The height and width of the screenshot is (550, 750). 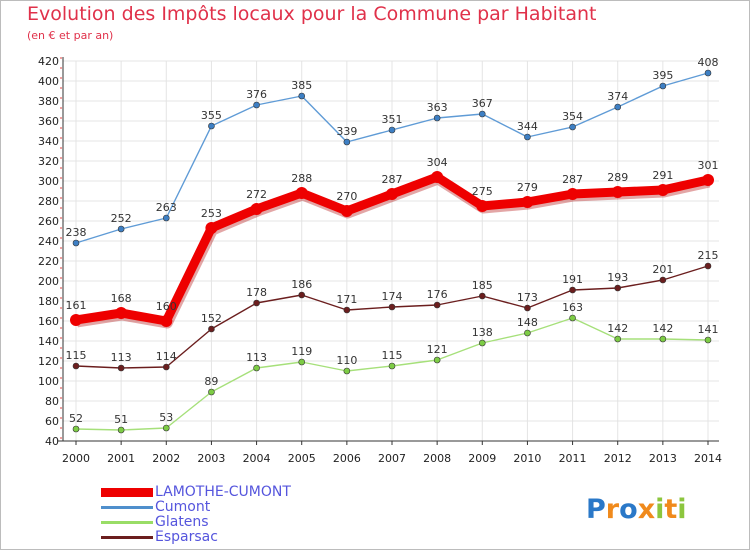 What do you see at coordinates (482, 191) in the screenshot?
I see `data-label-lamothe-cumont: 275` at bounding box center [482, 191].